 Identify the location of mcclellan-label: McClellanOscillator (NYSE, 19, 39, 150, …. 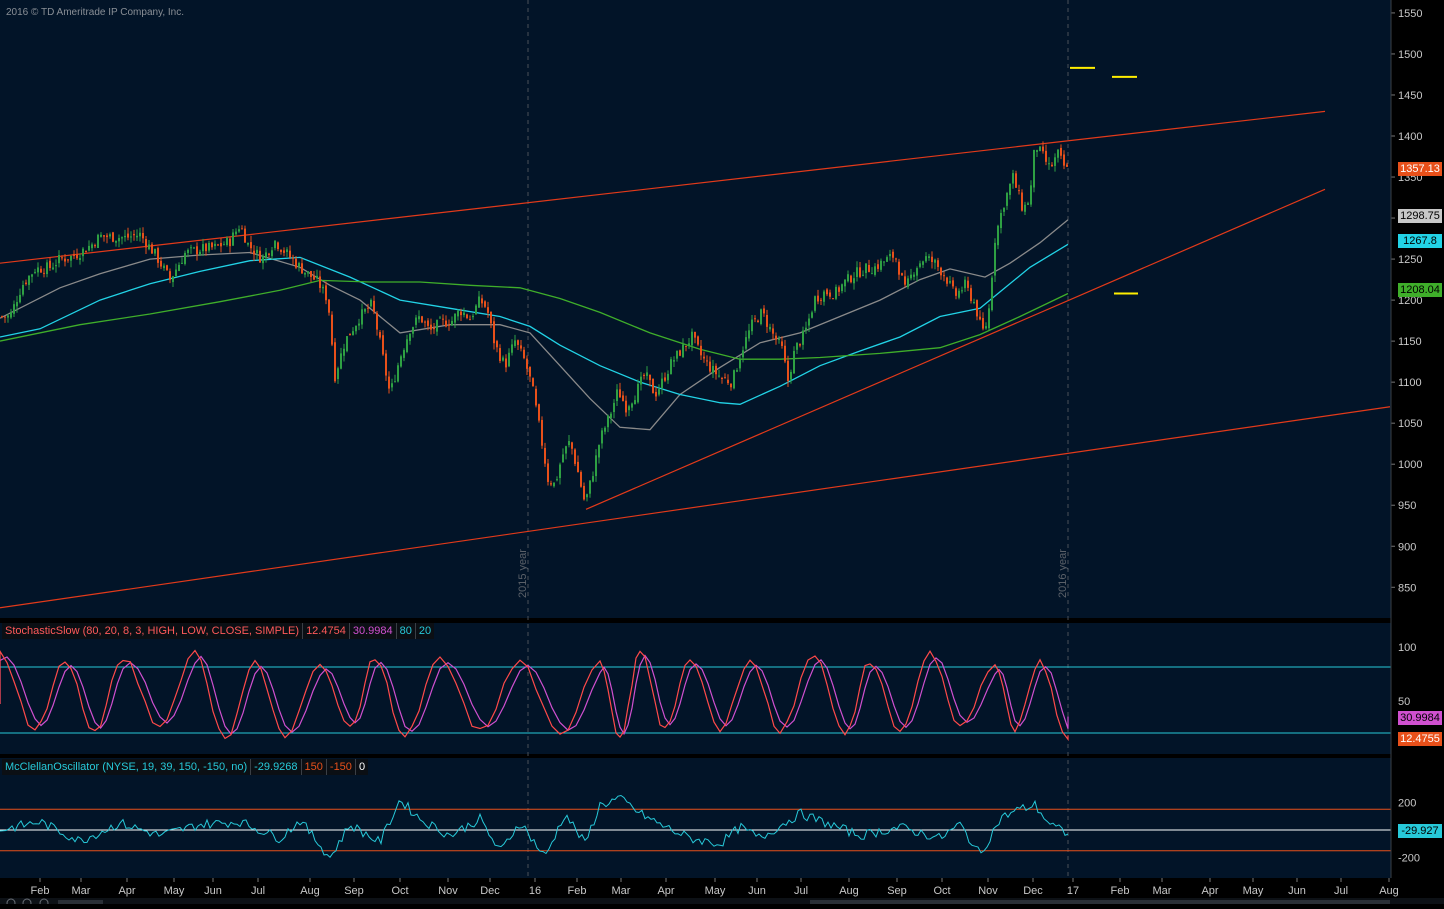
(127, 767).